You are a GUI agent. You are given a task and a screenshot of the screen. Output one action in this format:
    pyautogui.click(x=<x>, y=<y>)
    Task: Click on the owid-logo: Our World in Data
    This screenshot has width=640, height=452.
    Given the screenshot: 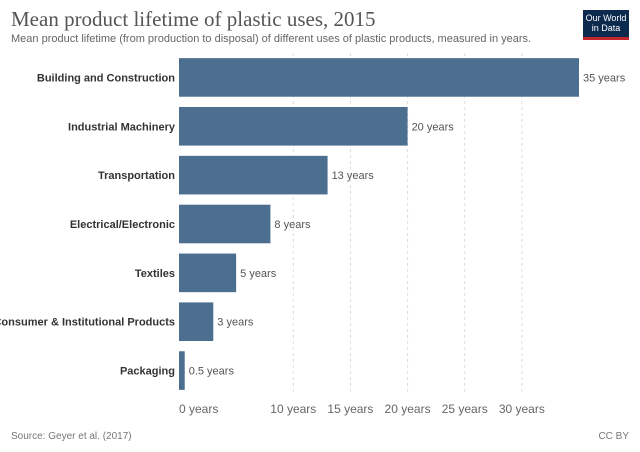 What is the action you would take?
    pyautogui.click(x=606, y=25)
    